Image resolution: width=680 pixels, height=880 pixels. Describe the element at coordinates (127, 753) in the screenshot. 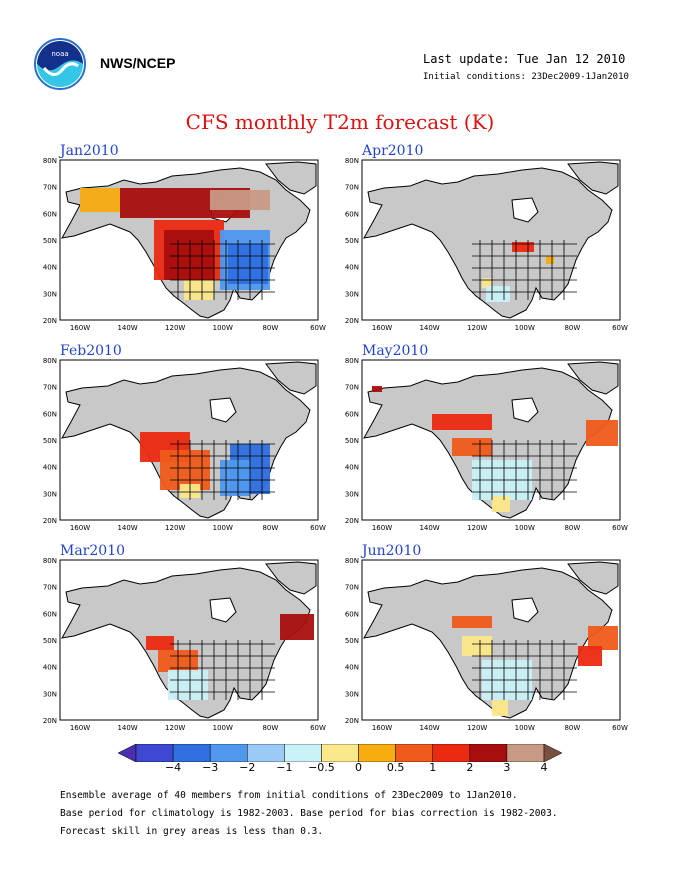

I see `colorbar-low-arrow` at that location.